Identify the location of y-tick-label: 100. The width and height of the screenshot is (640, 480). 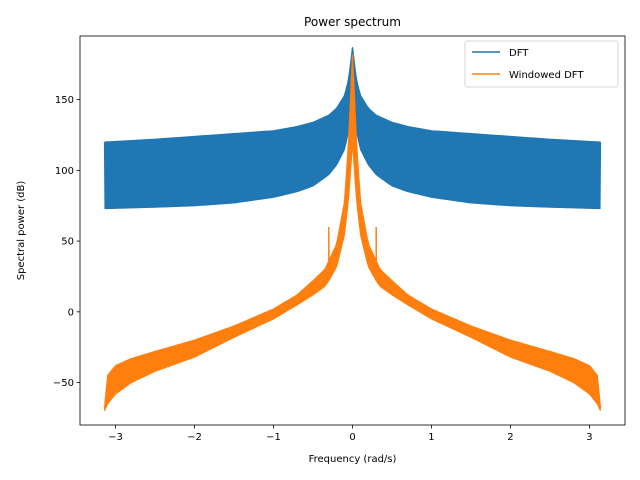
(64, 171).